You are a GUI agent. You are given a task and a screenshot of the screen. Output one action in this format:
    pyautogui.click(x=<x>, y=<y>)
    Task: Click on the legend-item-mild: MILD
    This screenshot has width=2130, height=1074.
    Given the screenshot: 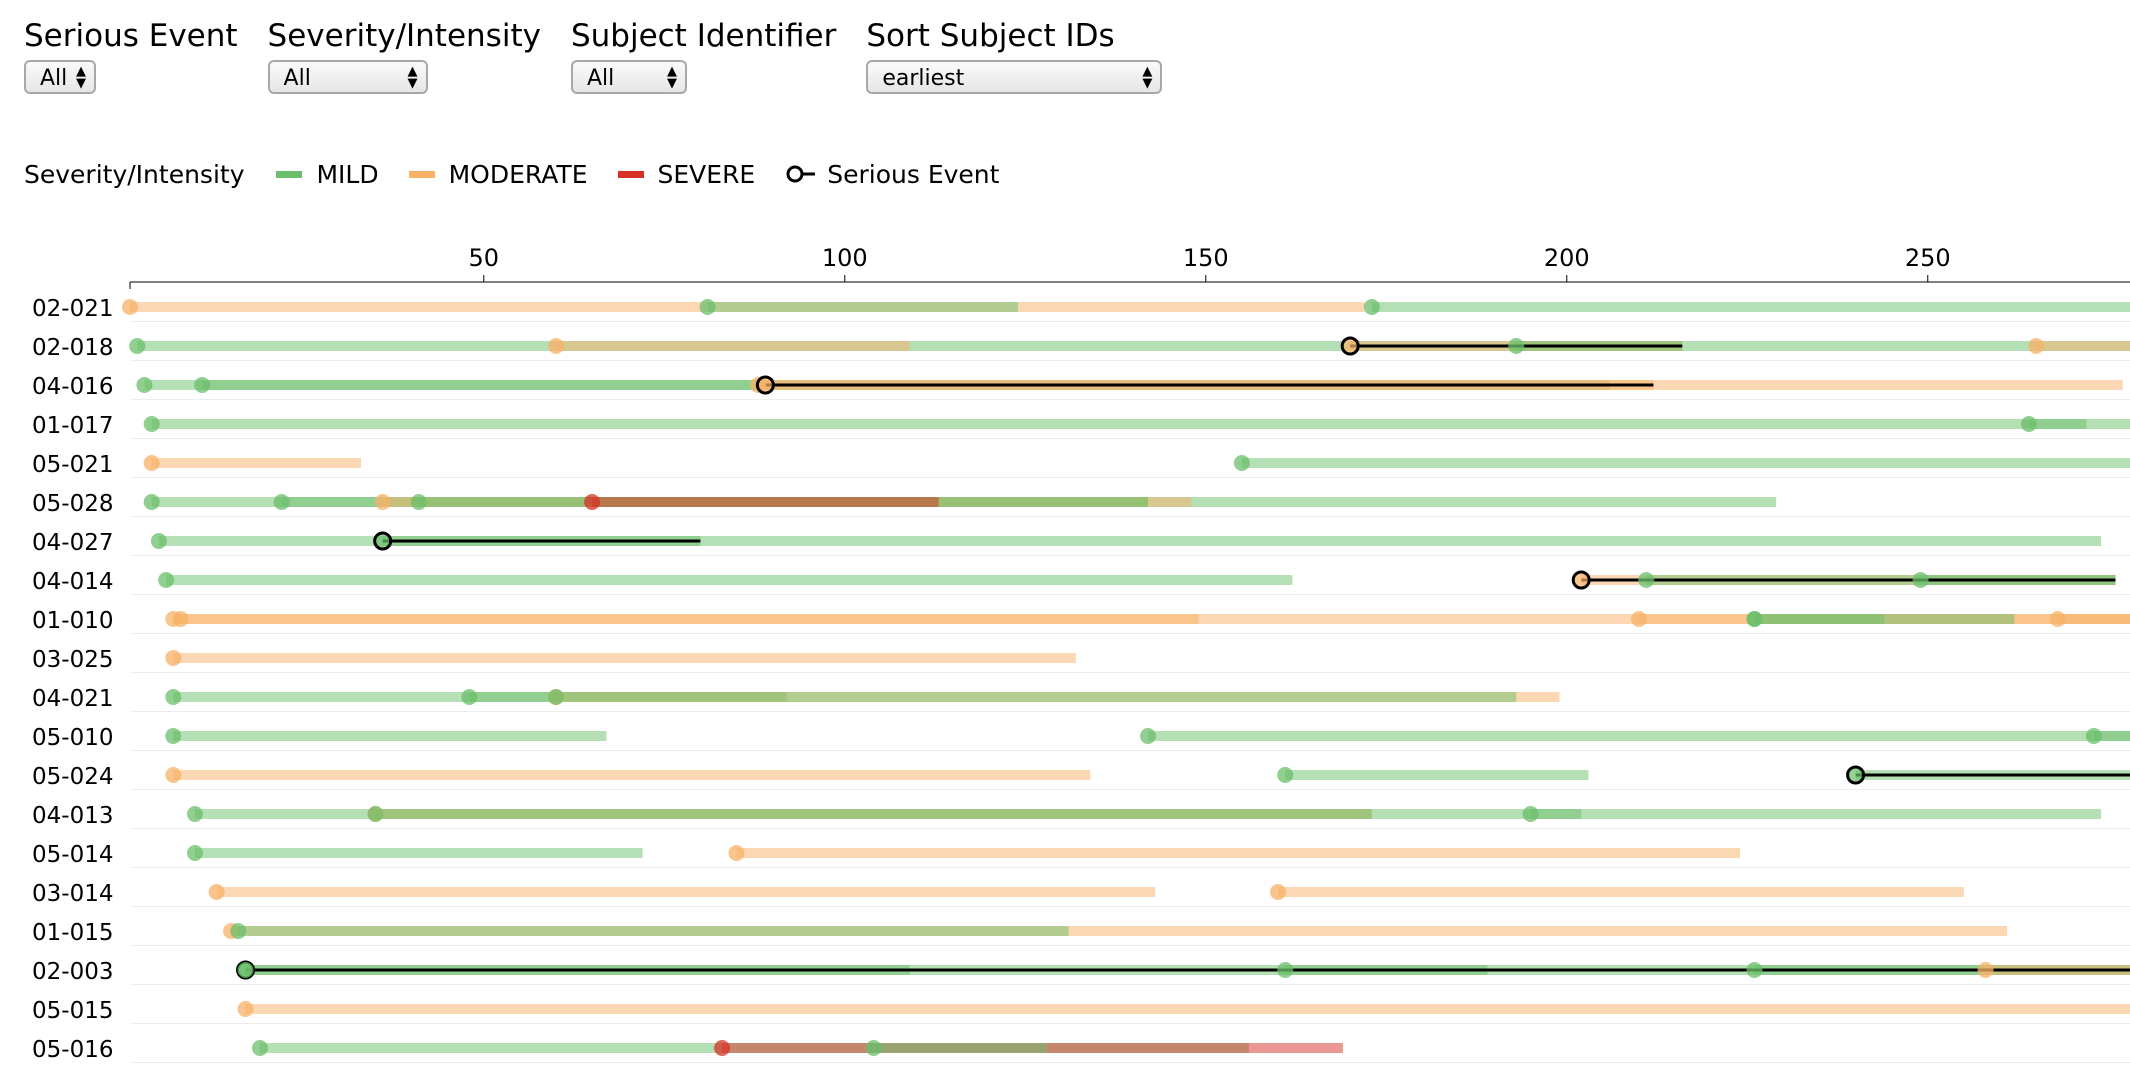 What is the action you would take?
    pyautogui.click(x=327, y=174)
    